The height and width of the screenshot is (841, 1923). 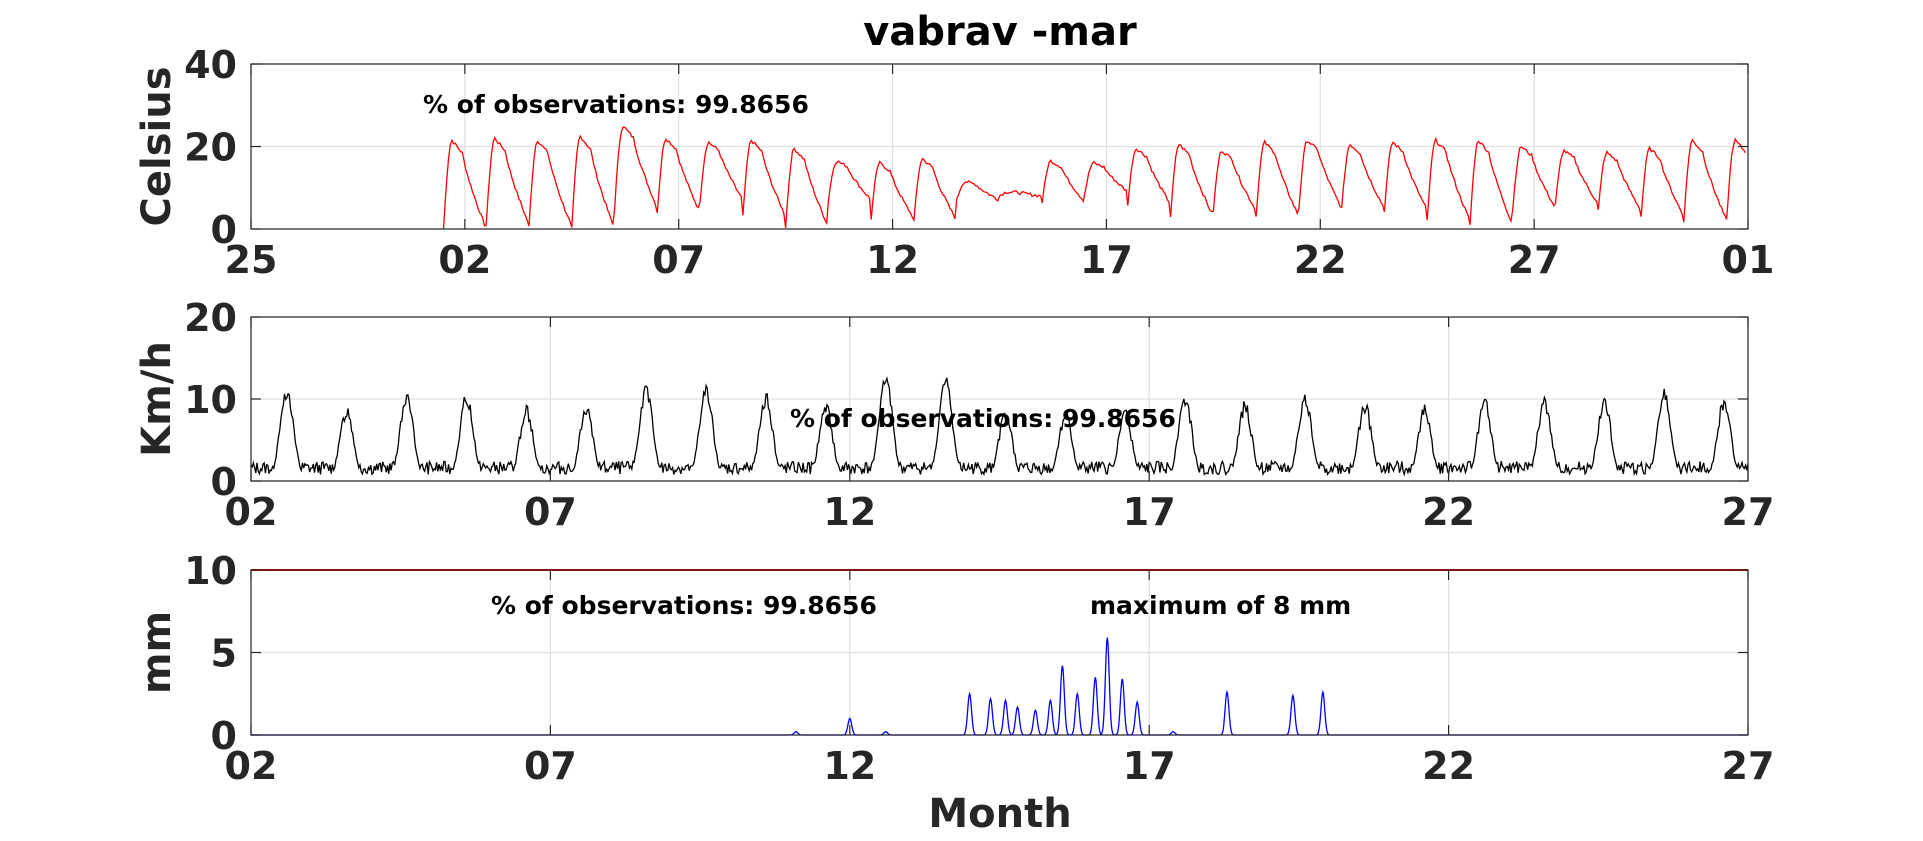 What do you see at coordinates (224, 736) in the screenshot?
I see `precipitation-y-tick-label: 0` at bounding box center [224, 736].